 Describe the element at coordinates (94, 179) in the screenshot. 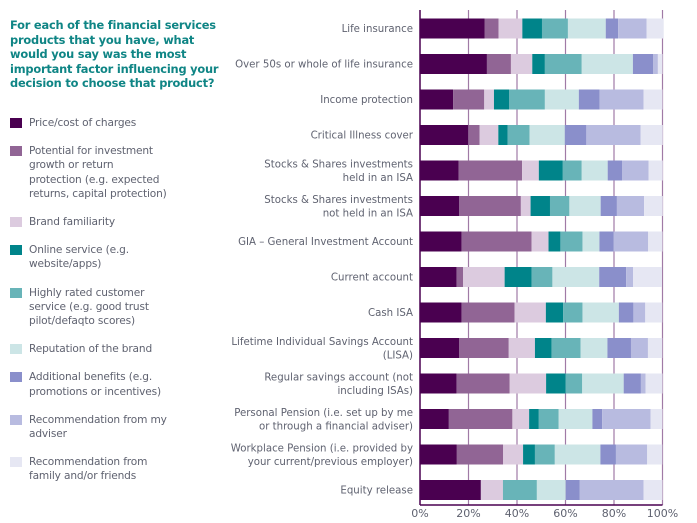

I see `legend-label: protection (e.g. expected` at that location.